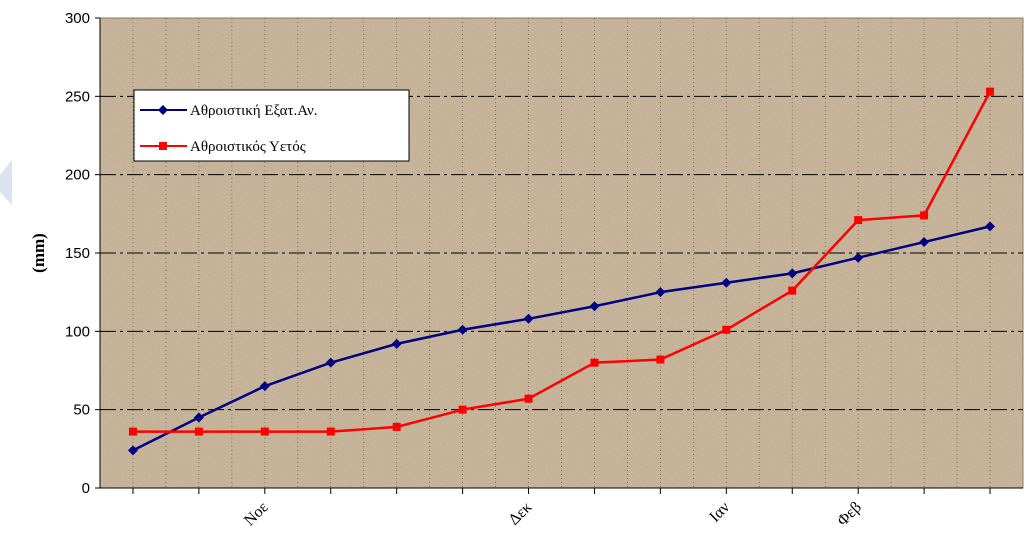  I want to click on y-tick-label: 200, so click(77, 175).